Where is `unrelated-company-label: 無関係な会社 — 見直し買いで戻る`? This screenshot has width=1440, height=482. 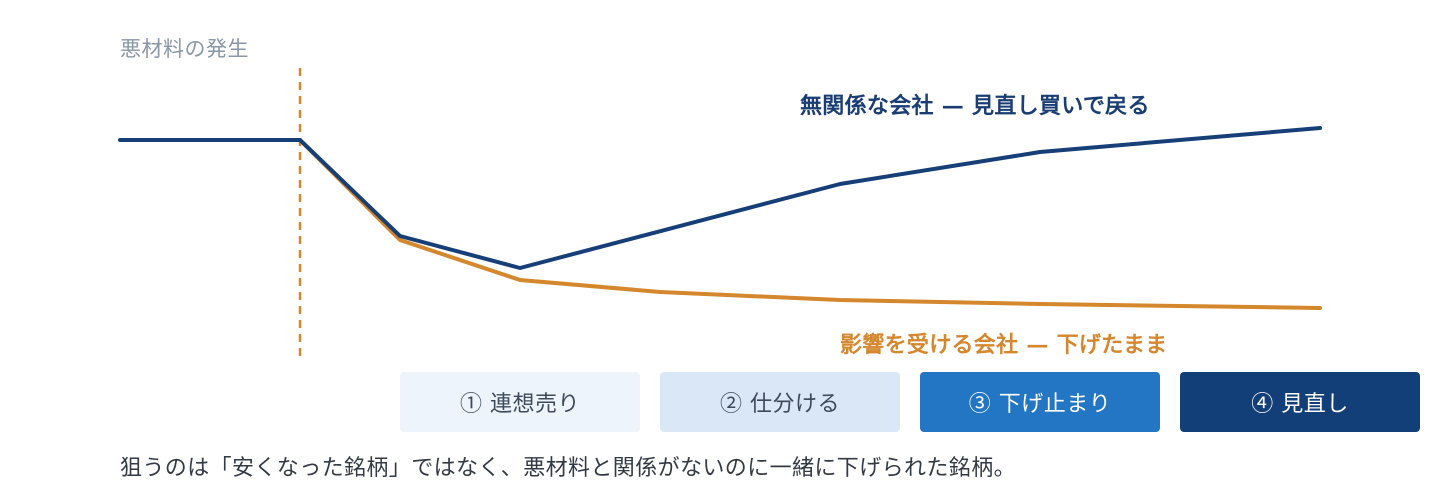
unrelated-company-label: 無関係な会社 — 見直し買いで戻る is located at coordinates (975, 106).